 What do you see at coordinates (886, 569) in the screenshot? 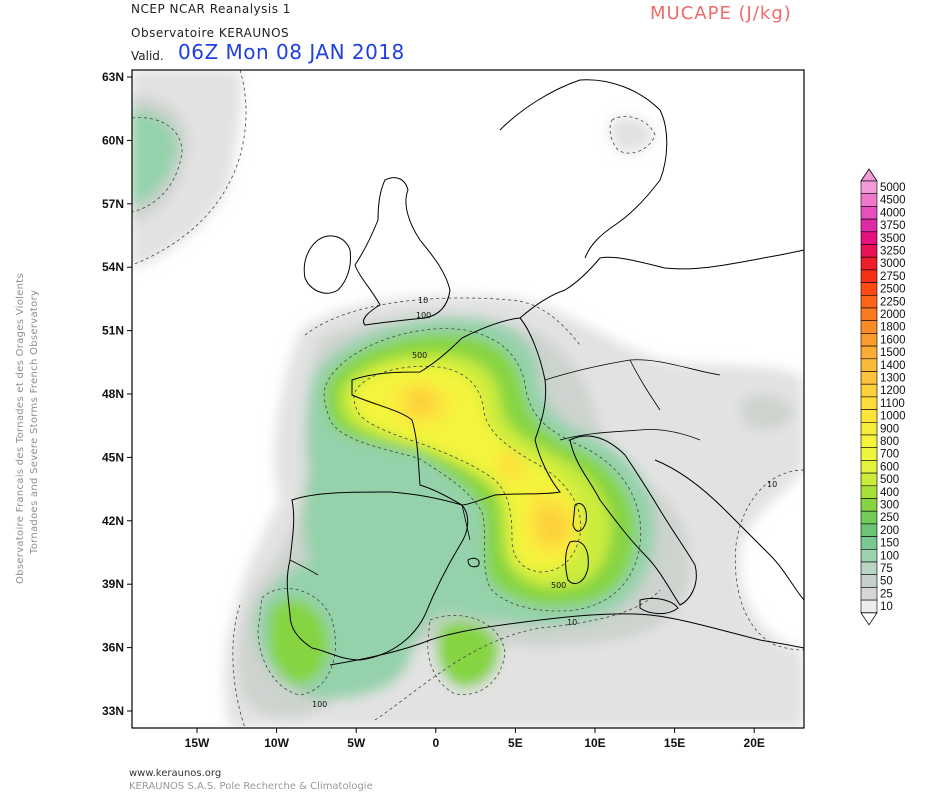
I see `legend-label: 75` at bounding box center [886, 569].